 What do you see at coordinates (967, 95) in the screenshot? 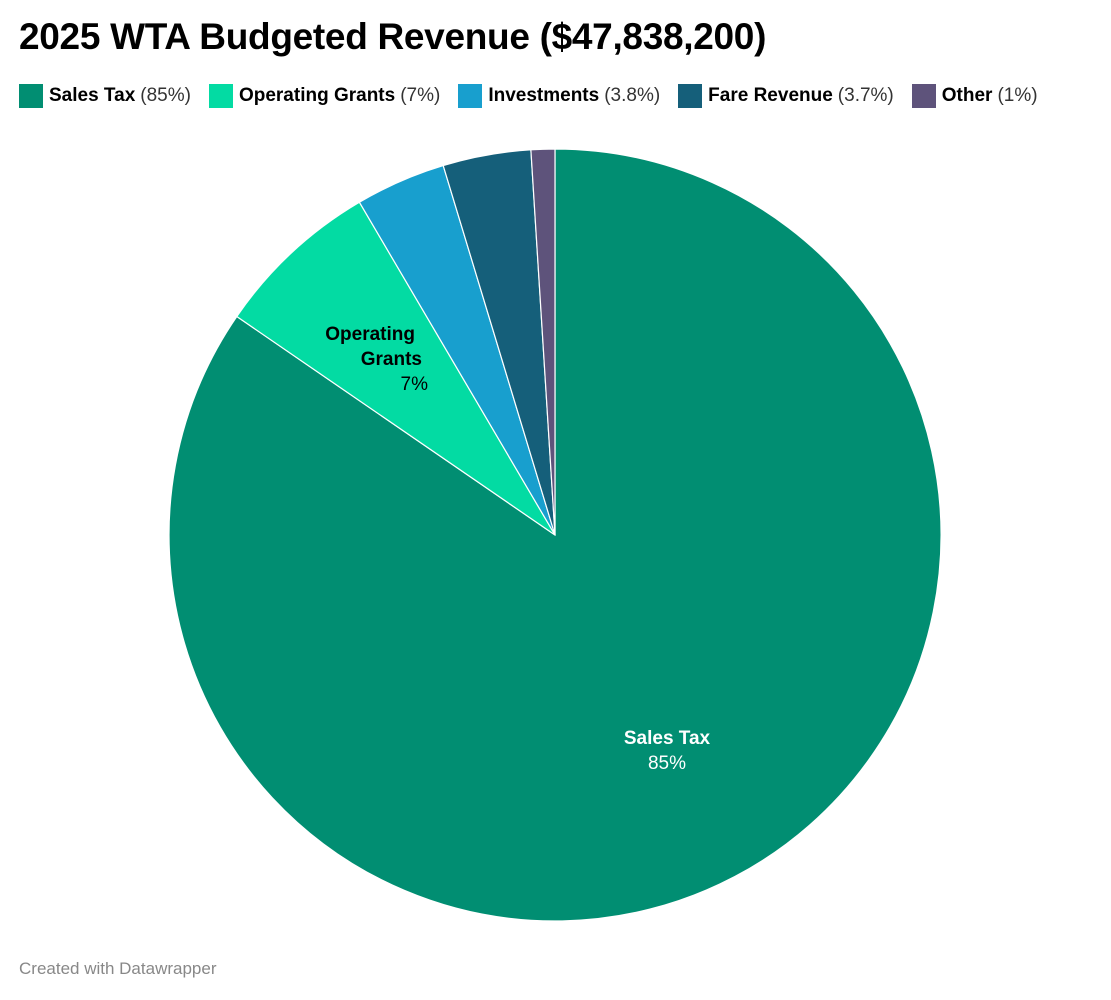
I see `legend-label: Other` at bounding box center [967, 95].